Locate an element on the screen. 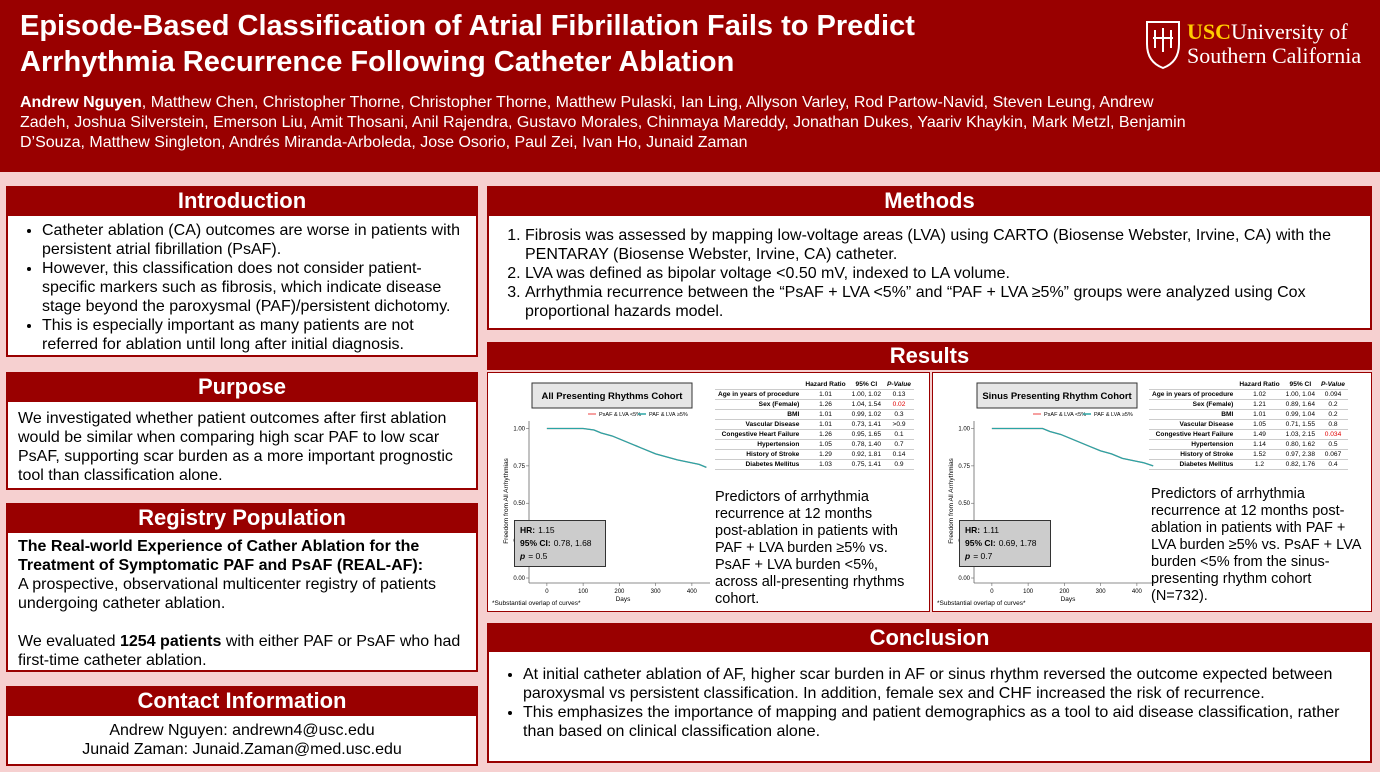 The height and width of the screenshot is (772, 1380). cell: 1.03 is located at coordinates (825, 464).